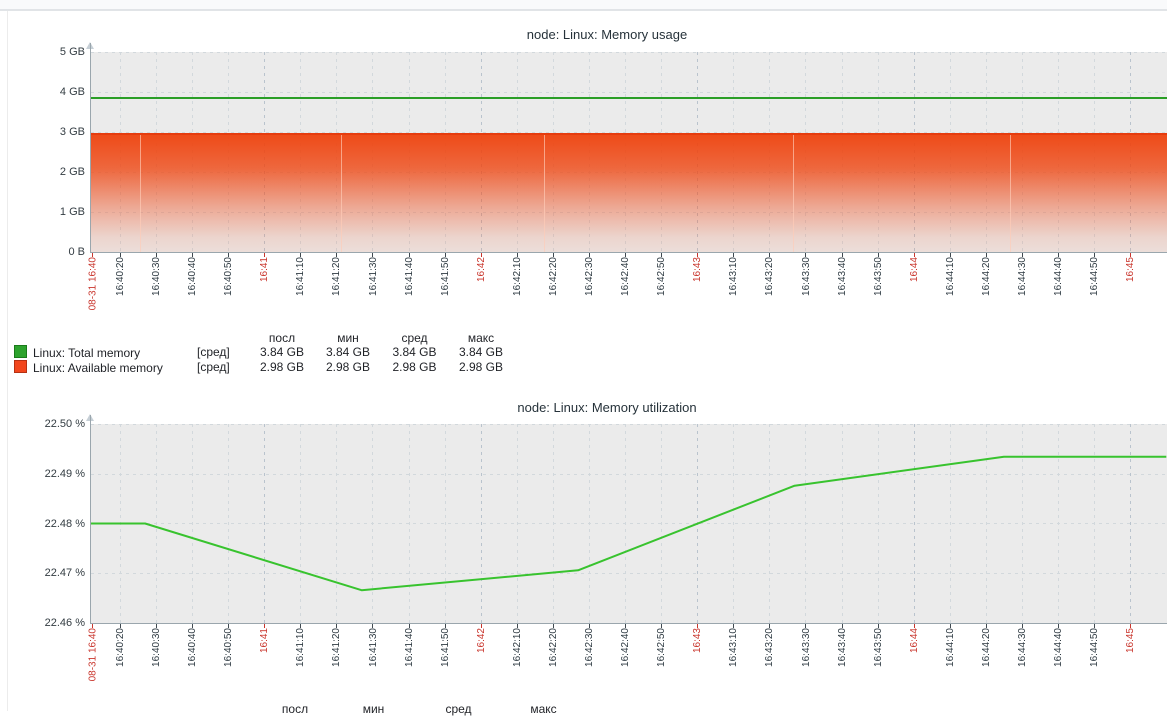  What do you see at coordinates (64, 424) in the screenshot?
I see `y-axis-label: 22.50 %` at bounding box center [64, 424].